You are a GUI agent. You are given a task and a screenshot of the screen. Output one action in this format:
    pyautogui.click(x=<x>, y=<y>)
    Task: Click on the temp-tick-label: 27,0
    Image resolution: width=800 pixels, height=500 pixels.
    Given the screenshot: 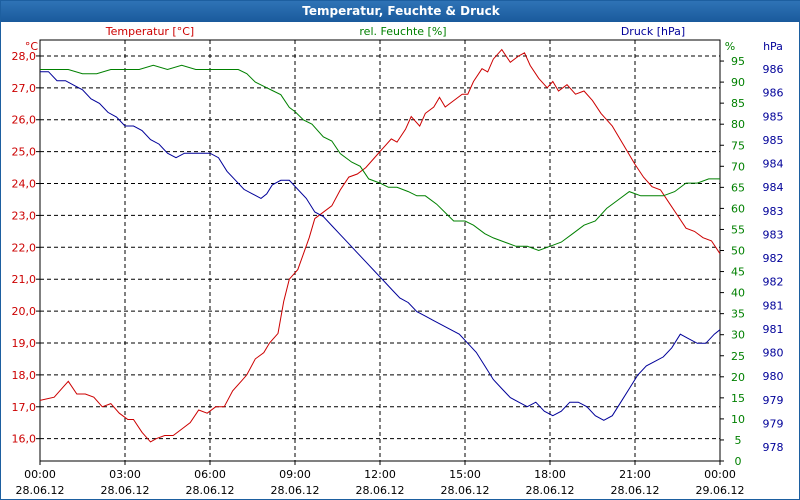 What is the action you would take?
    pyautogui.click(x=24, y=88)
    